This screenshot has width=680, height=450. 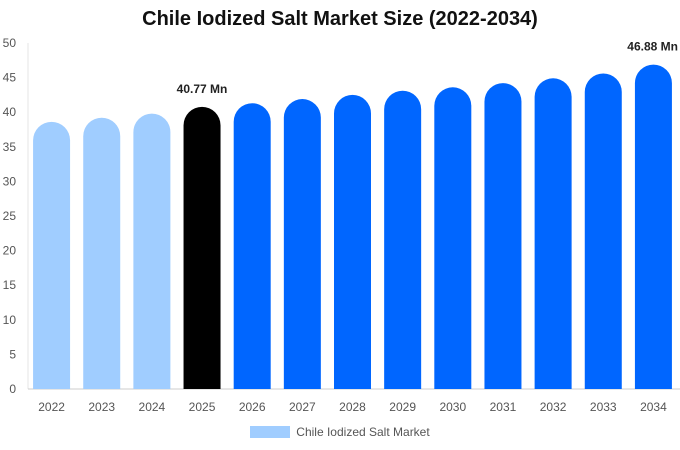 What do you see at coordinates (102, 253) in the screenshot?
I see `bar-2023` at bounding box center [102, 253].